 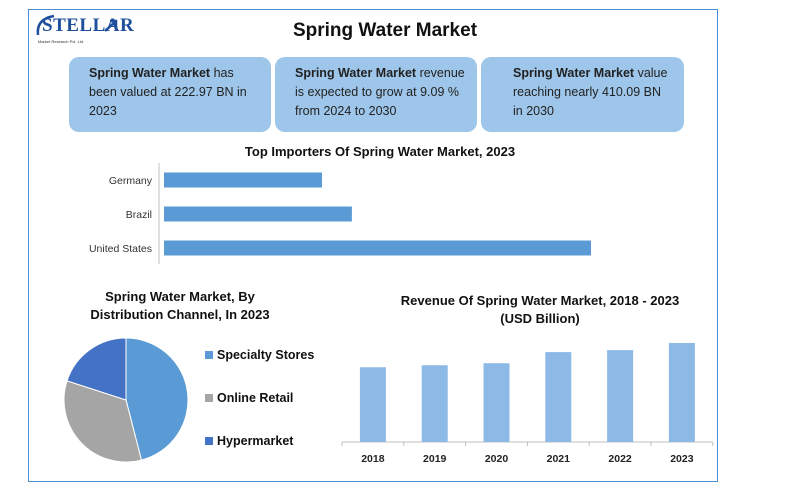 What do you see at coordinates (266, 355) in the screenshot?
I see `legend-label: Specialty Stores` at bounding box center [266, 355].